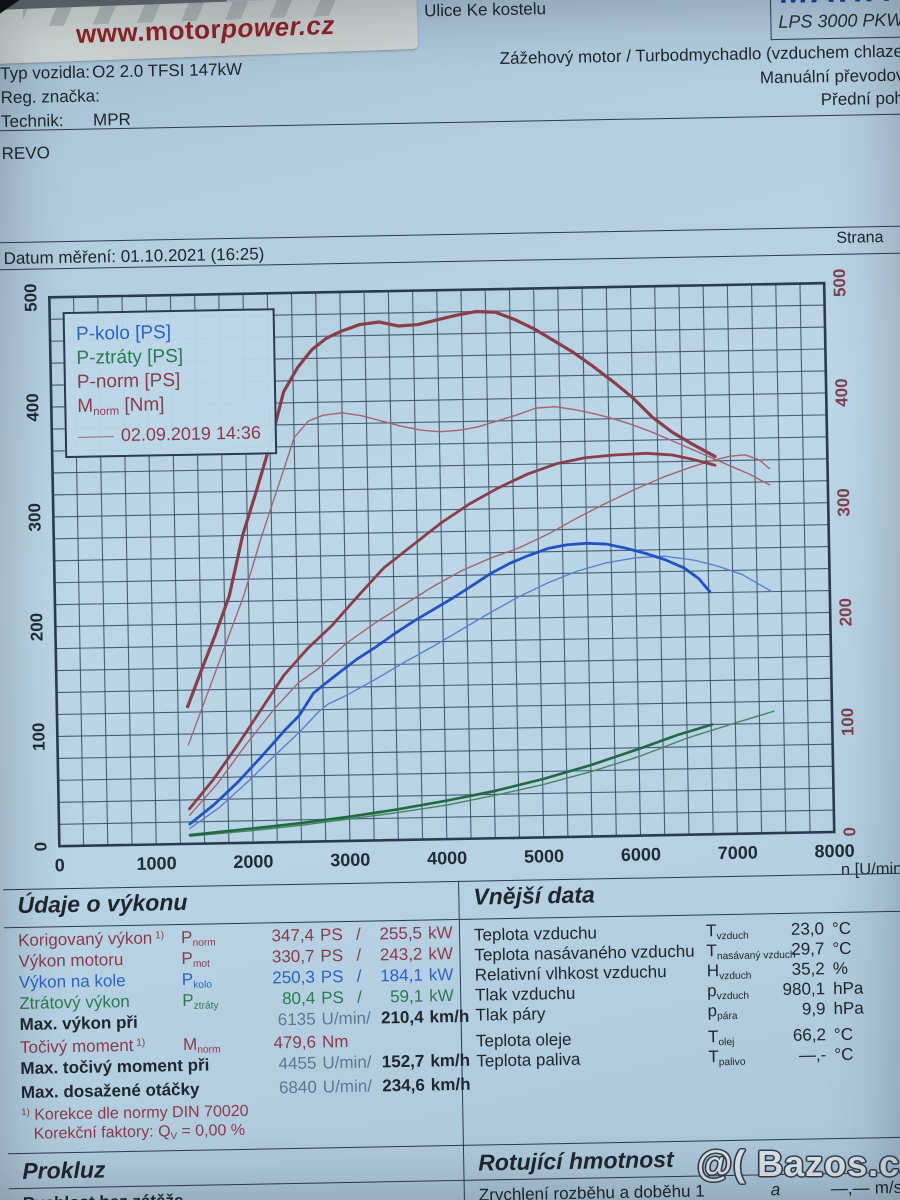 The width and height of the screenshot is (900, 1200). Describe the element at coordinates (849, 832) in the screenshot. I see `y-tick-label-right: 0` at that location.